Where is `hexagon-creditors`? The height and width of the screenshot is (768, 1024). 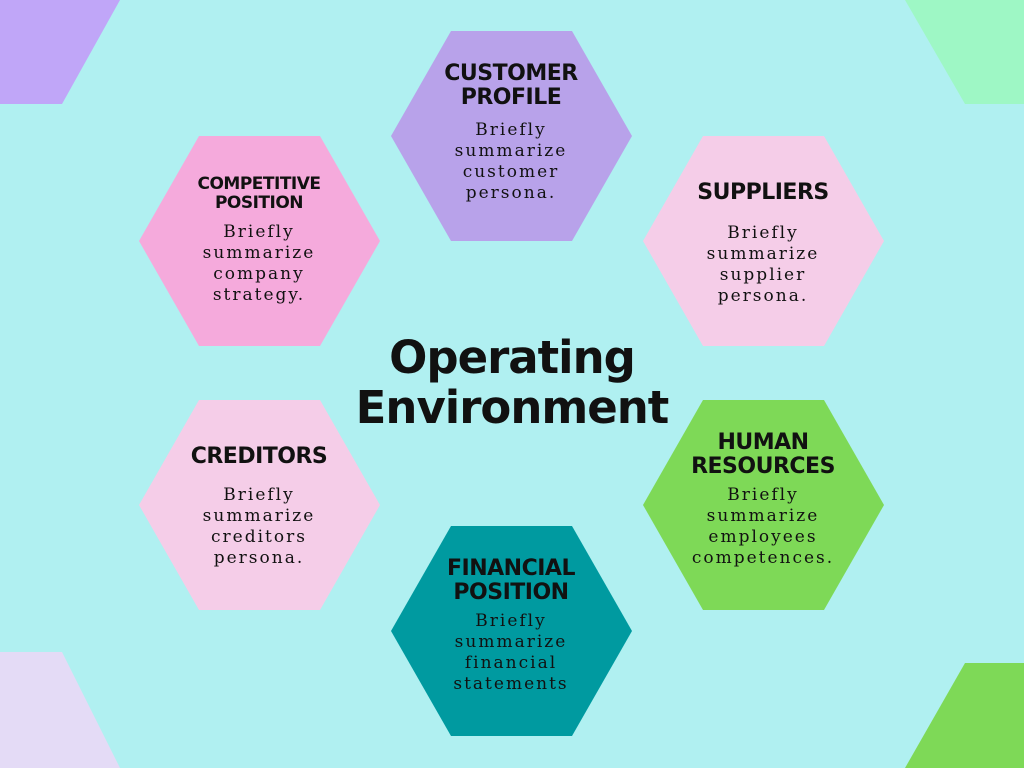 hexagon-creditors is located at coordinates (259, 505).